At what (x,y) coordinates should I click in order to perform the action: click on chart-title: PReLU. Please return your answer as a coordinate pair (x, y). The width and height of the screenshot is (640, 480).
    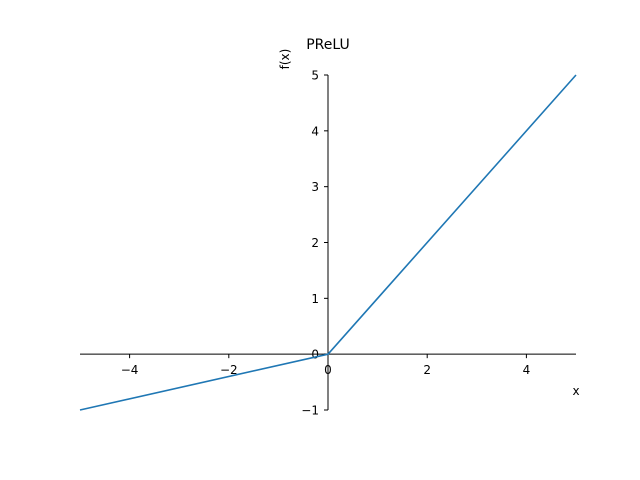
    Looking at the image, I should click on (328, 45).